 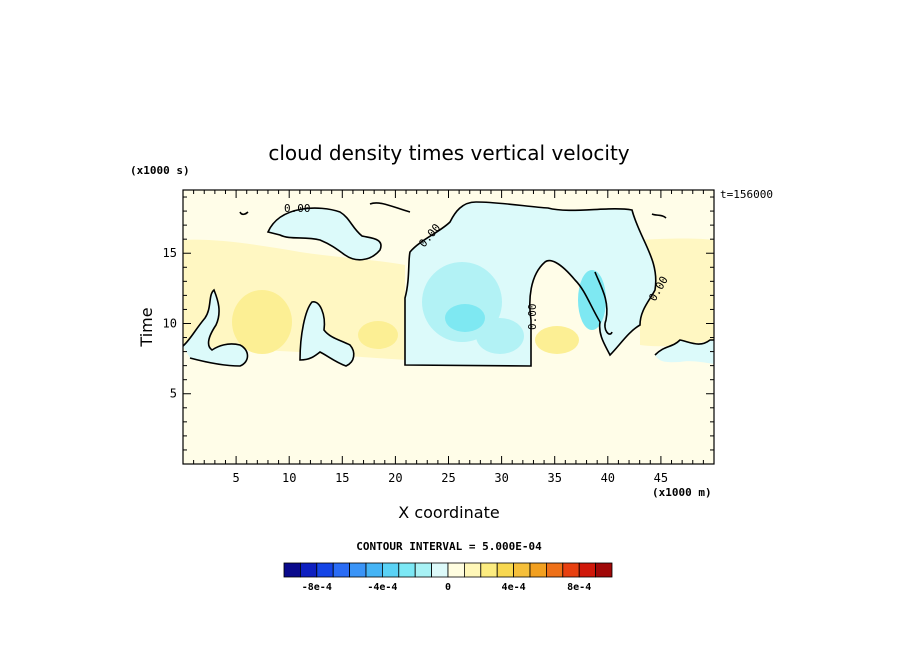 What do you see at coordinates (514, 587) in the screenshot?
I see `colorbar-tick-label: 4e-4` at bounding box center [514, 587].